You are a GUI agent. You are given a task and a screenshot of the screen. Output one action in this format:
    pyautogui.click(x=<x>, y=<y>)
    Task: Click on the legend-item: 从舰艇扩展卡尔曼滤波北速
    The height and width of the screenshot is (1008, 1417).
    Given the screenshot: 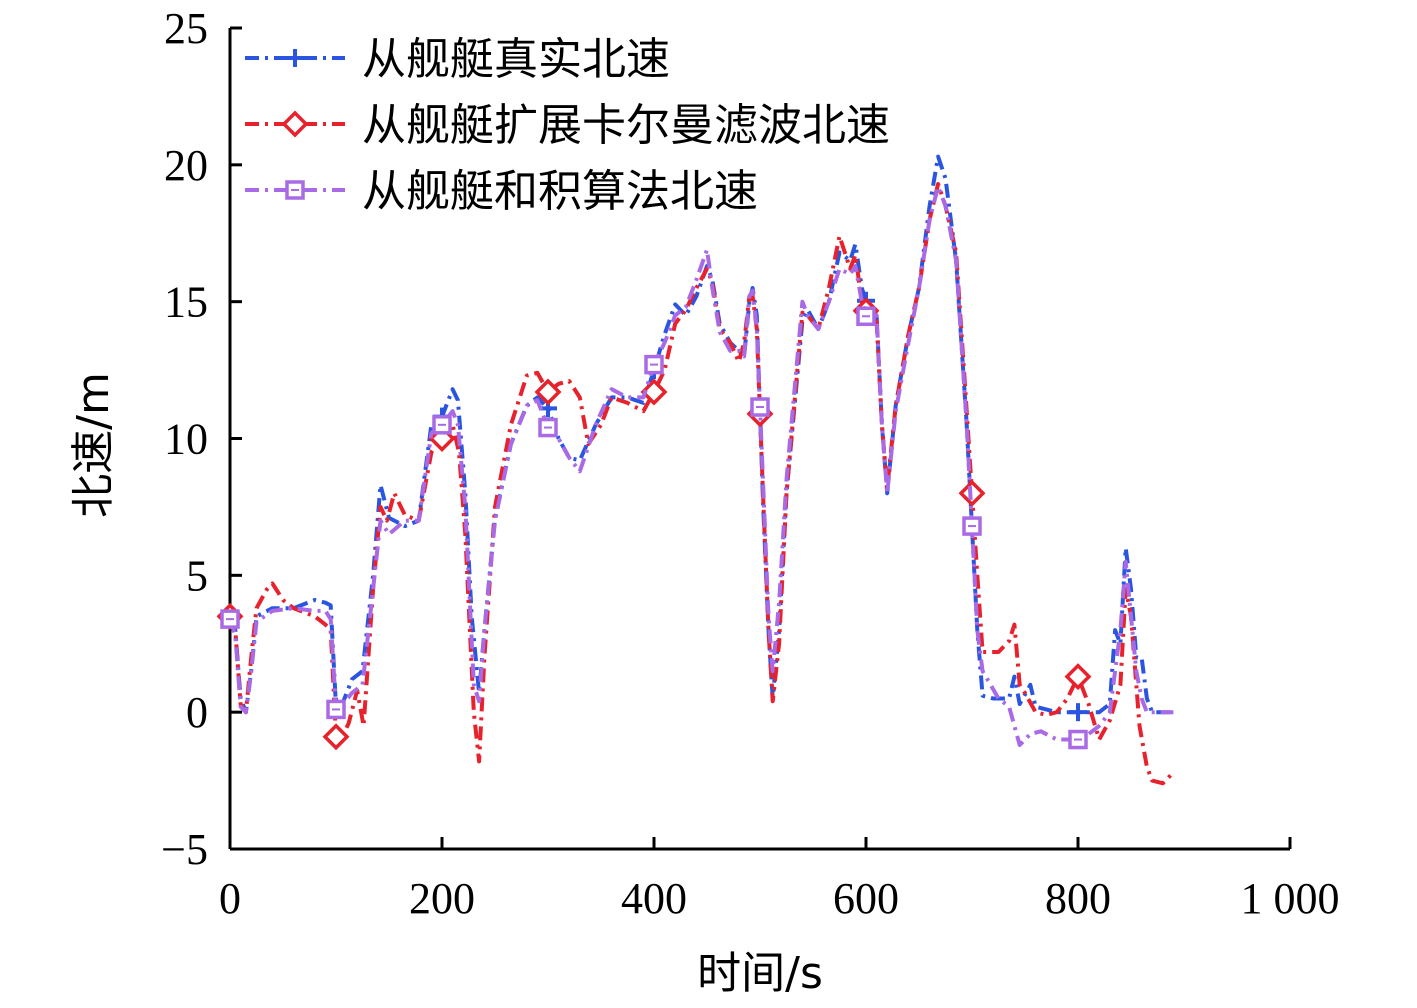 What is the action you would take?
    pyautogui.click(x=567, y=125)
    